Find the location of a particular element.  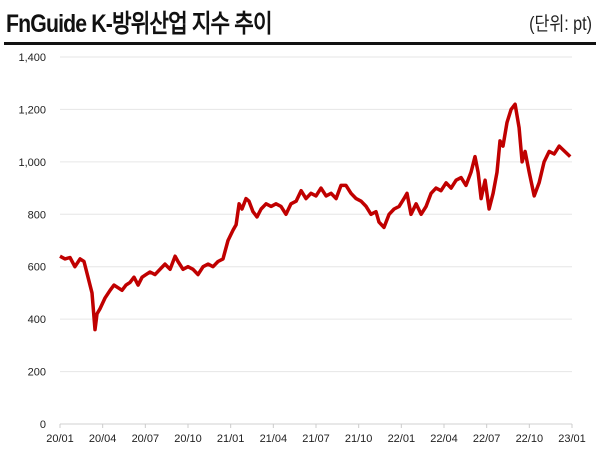

x-tick-label: 21/07 is located at coordinates (316, 439).